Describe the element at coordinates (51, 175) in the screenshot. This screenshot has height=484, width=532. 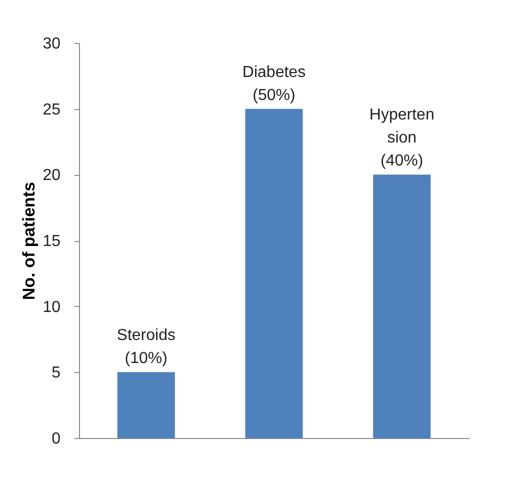
I see `y-tick-label: 20` at that location.